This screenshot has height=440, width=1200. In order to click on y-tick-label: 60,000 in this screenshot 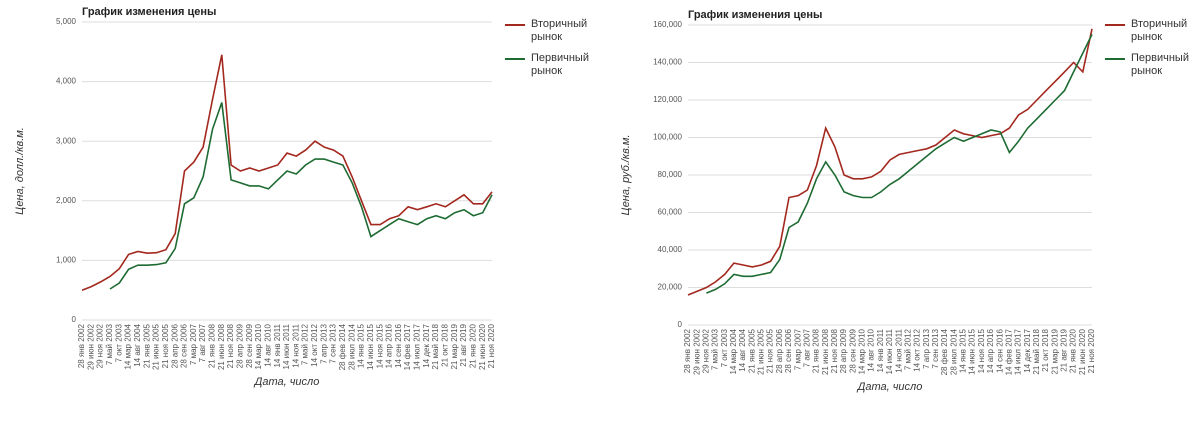, I will do `click(670, 212)`.